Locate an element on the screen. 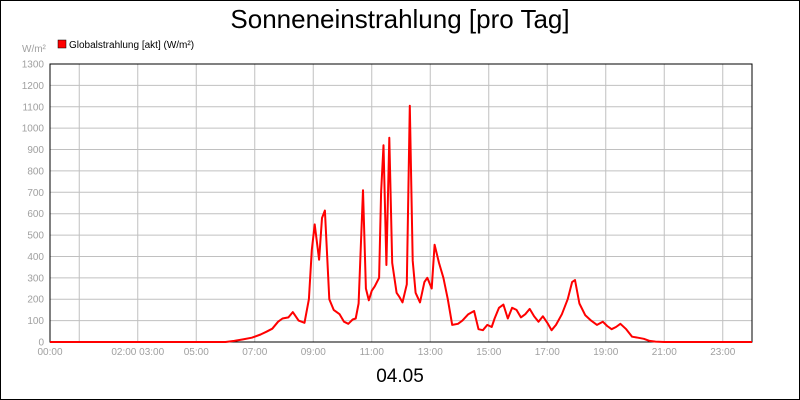 Image resolution: width=800 pixels, height=400 pixels. y-tick-label: 1000 is located at coordinates (33, 129).